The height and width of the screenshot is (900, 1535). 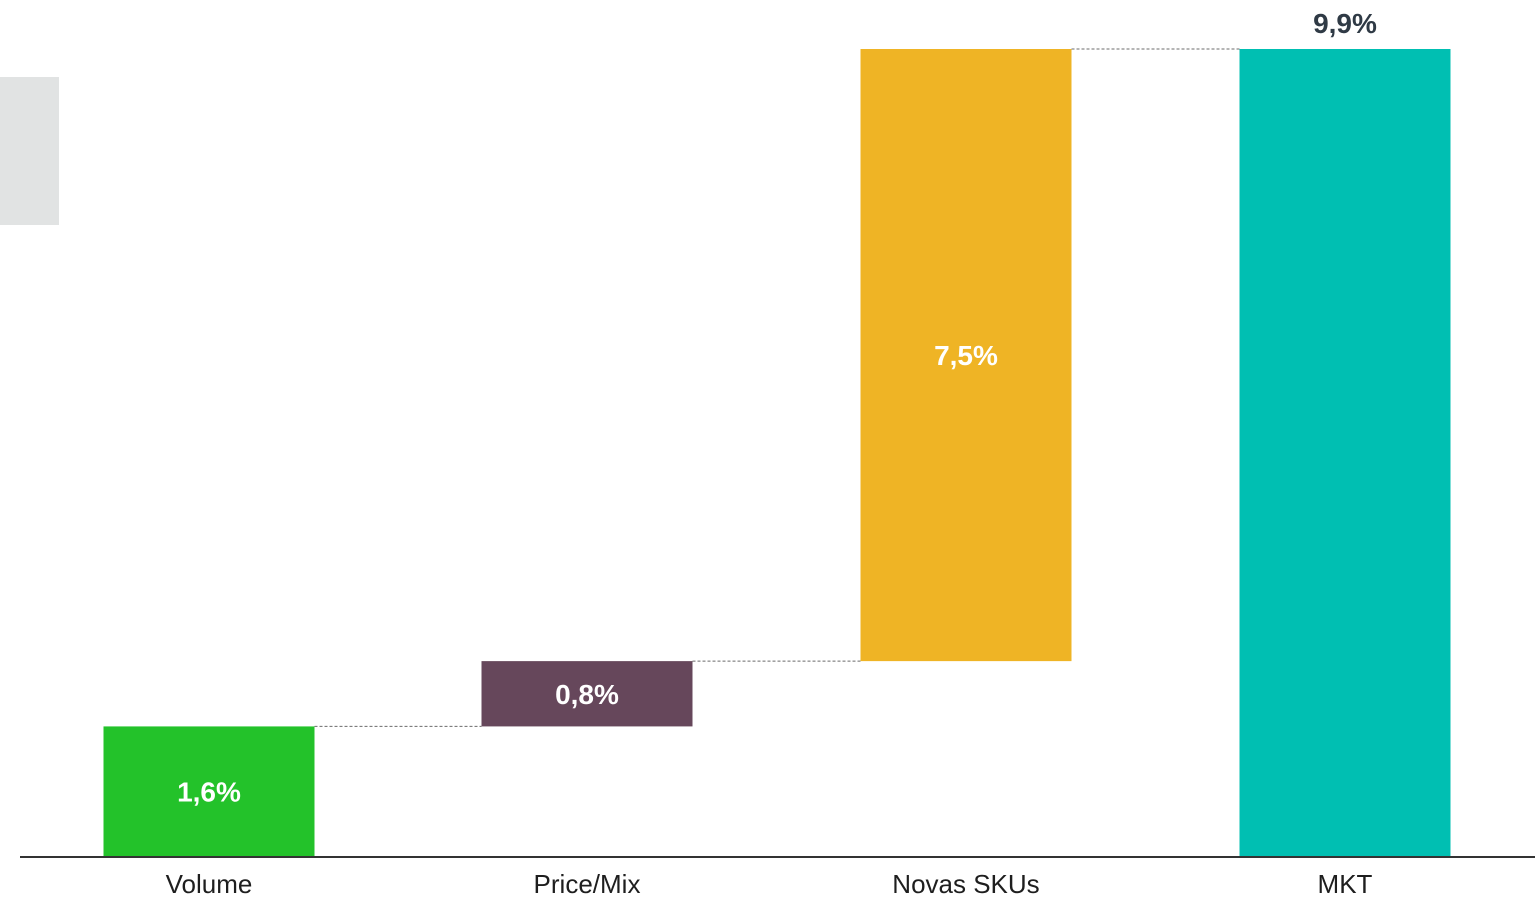 I want to click on category-labels: Volume Price/Mix Novas SKUs MKT, so click(x=769, y=884).